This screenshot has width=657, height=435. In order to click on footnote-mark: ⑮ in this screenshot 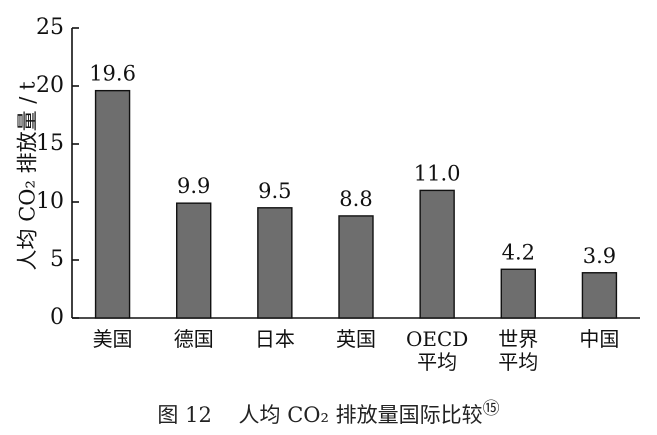, I will do `click(491, 409)`.